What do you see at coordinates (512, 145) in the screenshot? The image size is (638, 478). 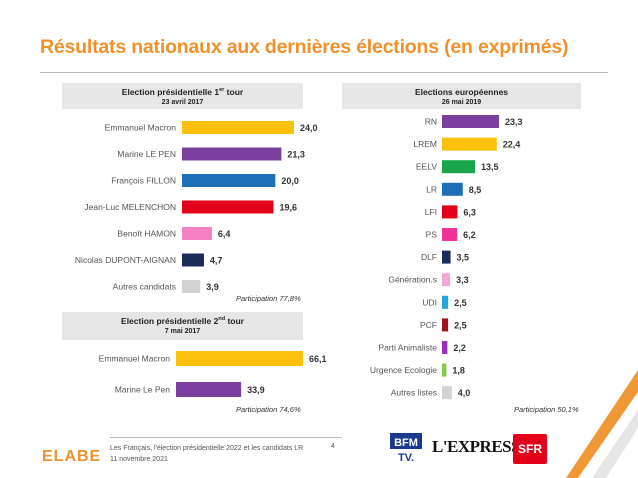 I see `value-label: 22,4` at bounding box center [512, 145].